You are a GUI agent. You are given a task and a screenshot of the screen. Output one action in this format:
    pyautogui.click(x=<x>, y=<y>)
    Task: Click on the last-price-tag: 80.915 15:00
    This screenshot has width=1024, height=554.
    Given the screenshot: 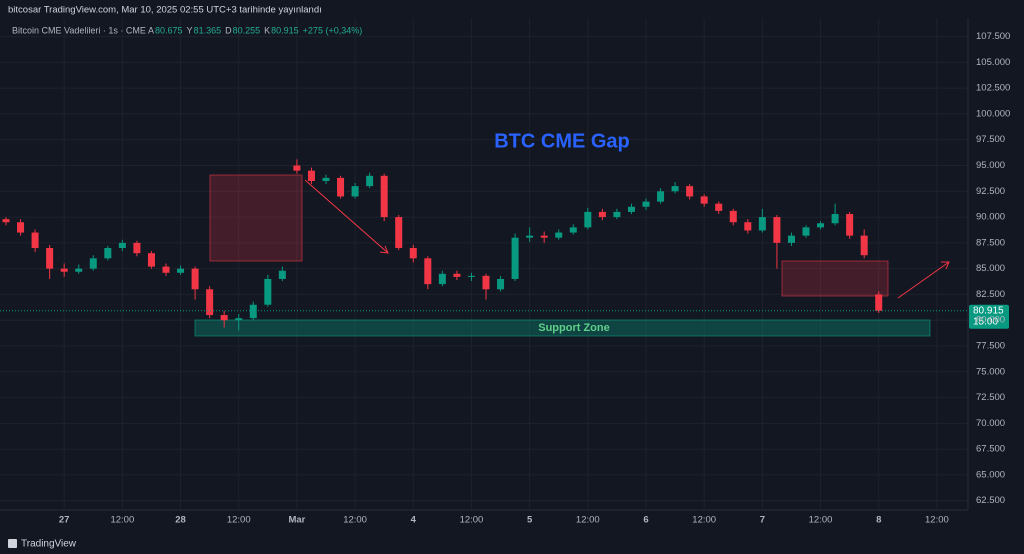 What is the action you would take?
    pyautogui.click(x=989, y=316)
    